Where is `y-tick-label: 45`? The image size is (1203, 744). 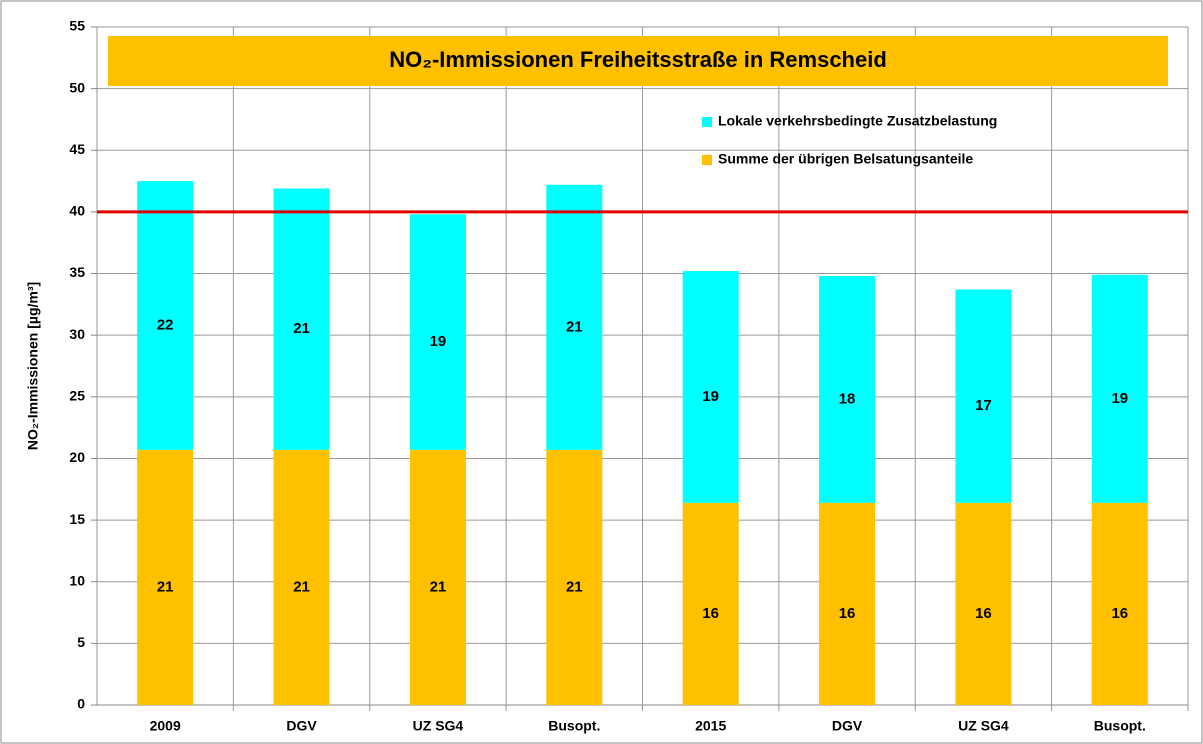 y-tick-label: 45 is located at coordinates (77, 149).